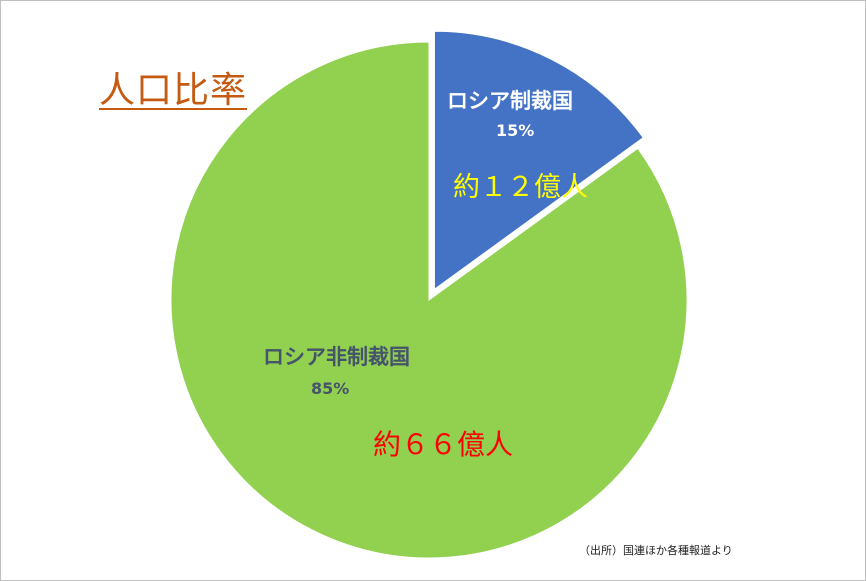 Image resolution: width=866 pixels, height=581 pixels. What do you see at coordinates (330, 388) in the screenshot?
I see `slice-value-non-sanctioning: 85%` at bounding box center [330, 388].